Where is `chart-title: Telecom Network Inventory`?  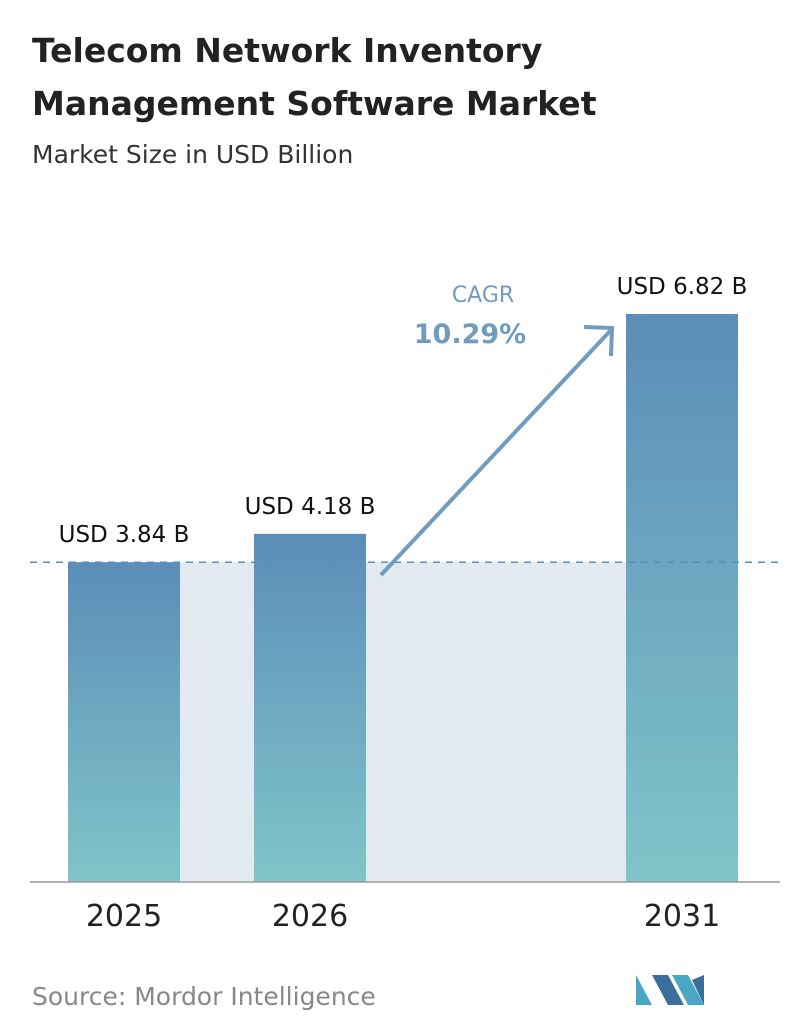 chart-title: Telecom Network Inventory is located at coordinates (287, 50).